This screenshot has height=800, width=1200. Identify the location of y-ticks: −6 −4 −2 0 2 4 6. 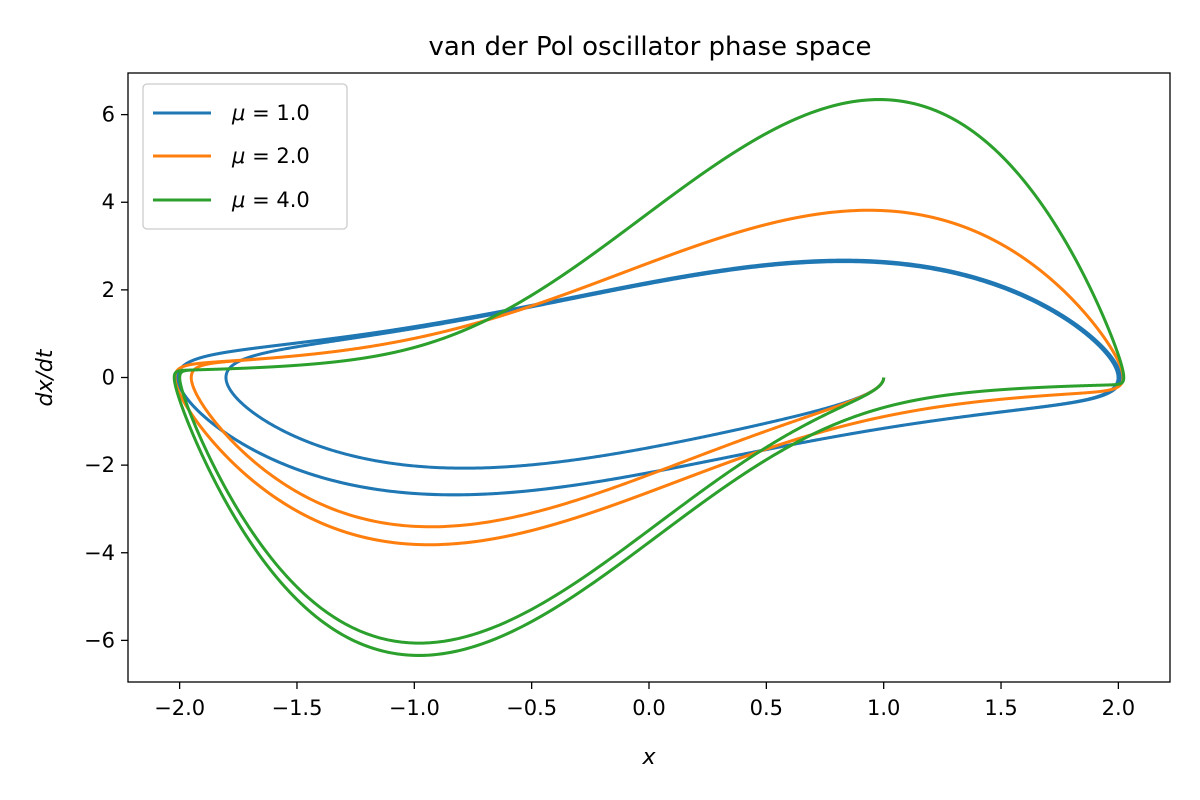
(106, 377).